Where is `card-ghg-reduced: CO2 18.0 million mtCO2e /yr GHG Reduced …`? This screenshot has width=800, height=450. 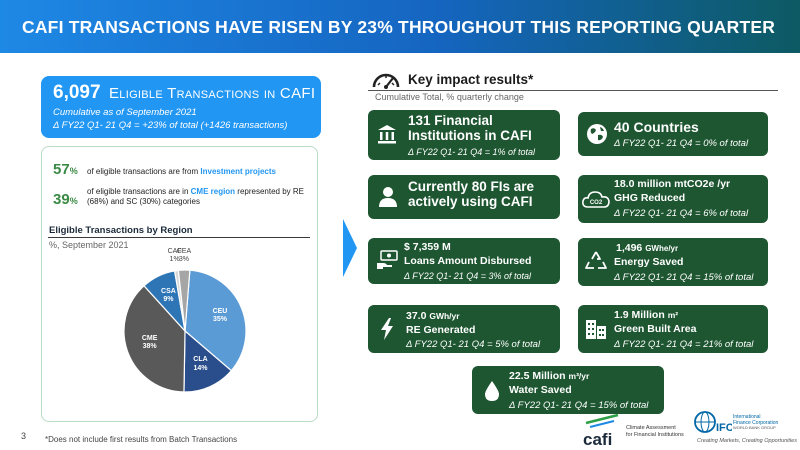
card-ghg-reduced: CO2 18.0 million mtCO2e /yr GHG Reduced … is located at coordinates (673, 199).